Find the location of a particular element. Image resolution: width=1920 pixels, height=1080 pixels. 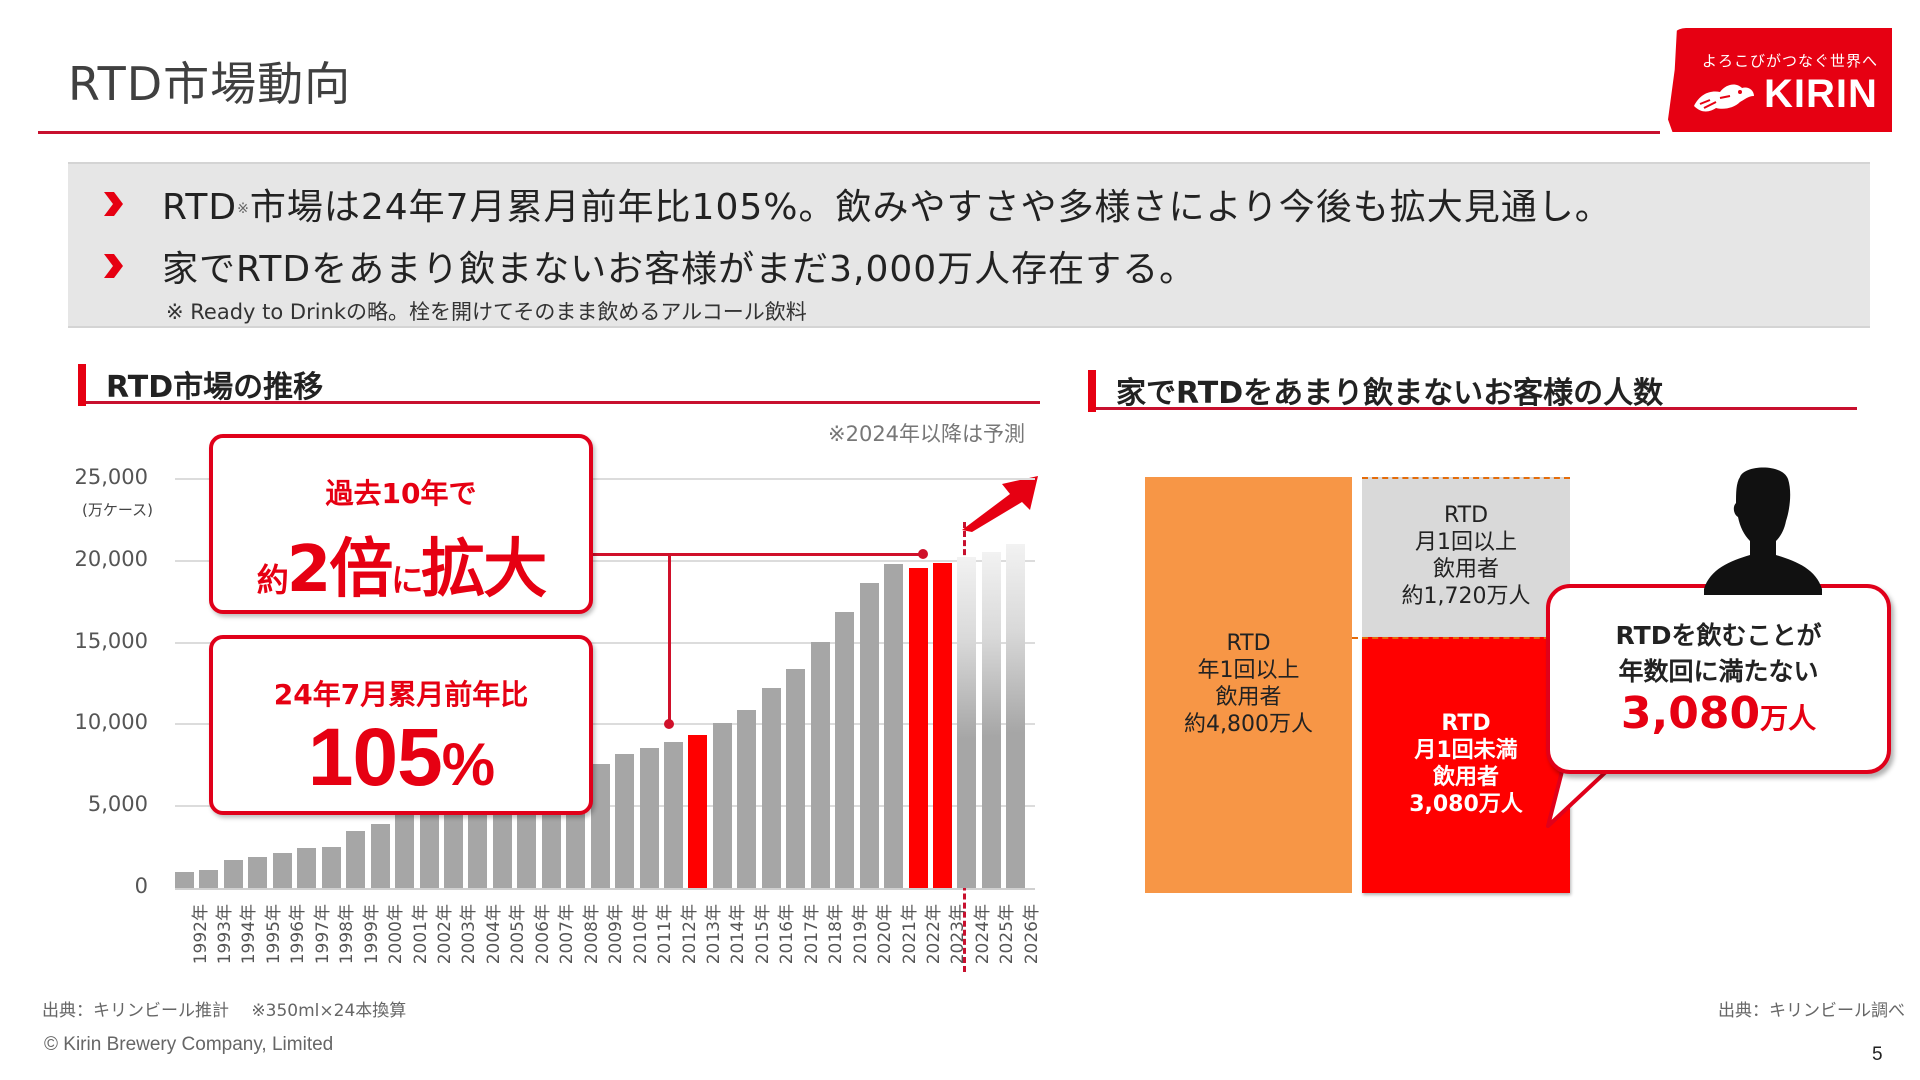

x-tick-label: 2006年 is located at coordinates (542, 934).